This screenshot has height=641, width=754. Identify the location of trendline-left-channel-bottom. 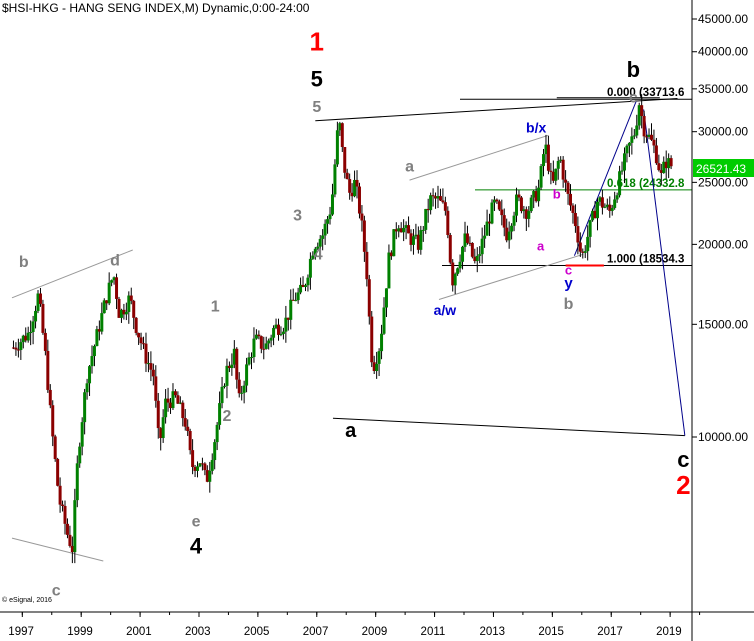
(57, 549).